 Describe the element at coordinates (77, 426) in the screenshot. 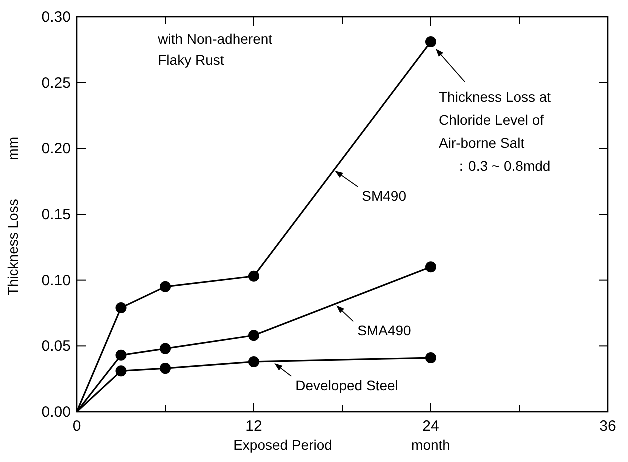

I see `x-tick-label: 0` at that location.